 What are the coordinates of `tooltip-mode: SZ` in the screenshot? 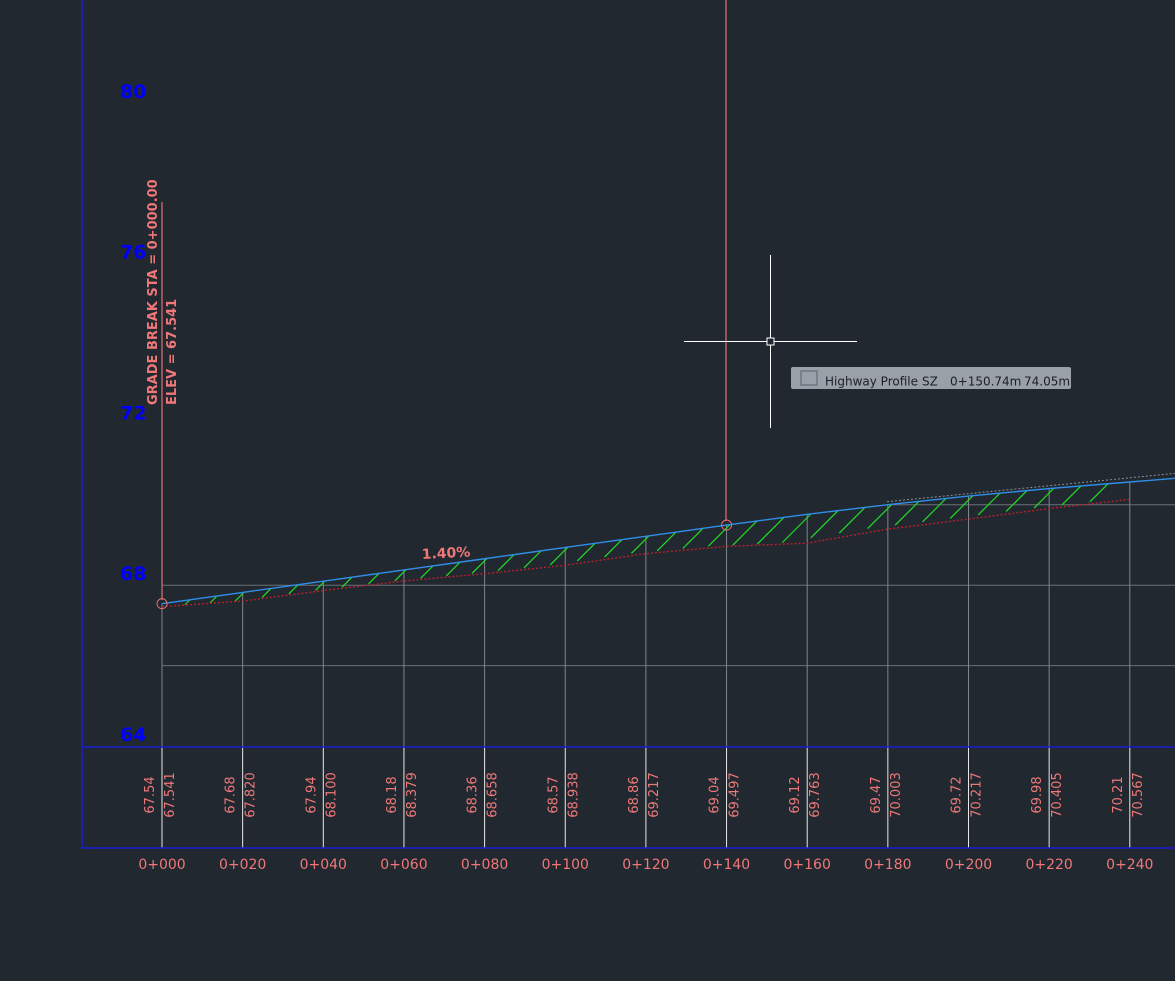 It's located at (930, 382).